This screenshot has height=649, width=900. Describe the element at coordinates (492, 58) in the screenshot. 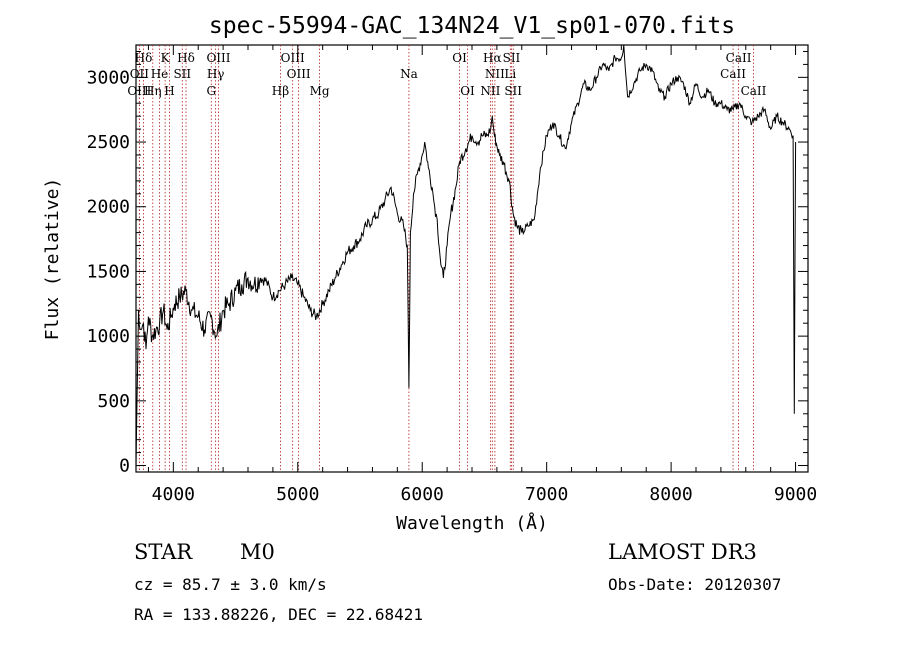

I see `line-label-6: Hα` at that location.